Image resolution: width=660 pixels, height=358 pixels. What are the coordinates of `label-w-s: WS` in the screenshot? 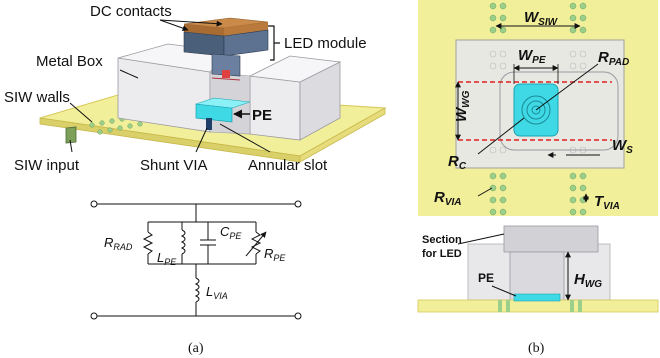 It's located at (622, 146).